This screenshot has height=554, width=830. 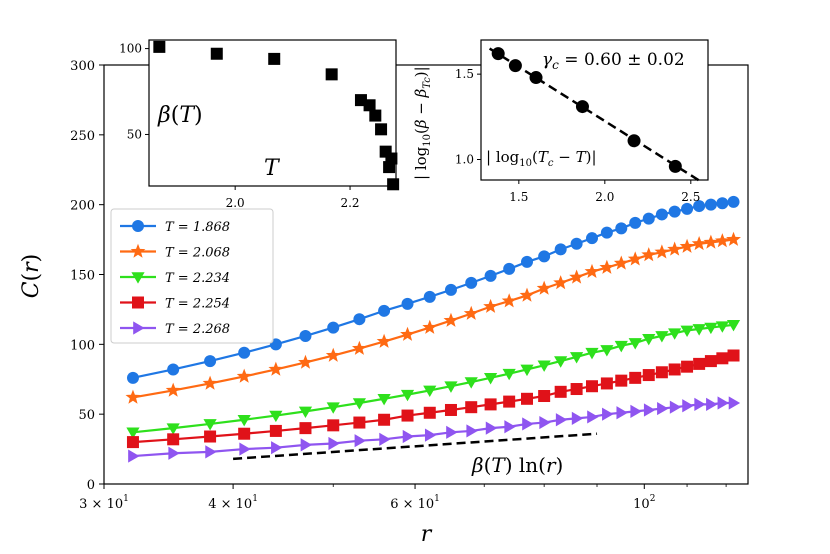 I want to click on legend-label: T = 2.254, so click(x=197, y=304).